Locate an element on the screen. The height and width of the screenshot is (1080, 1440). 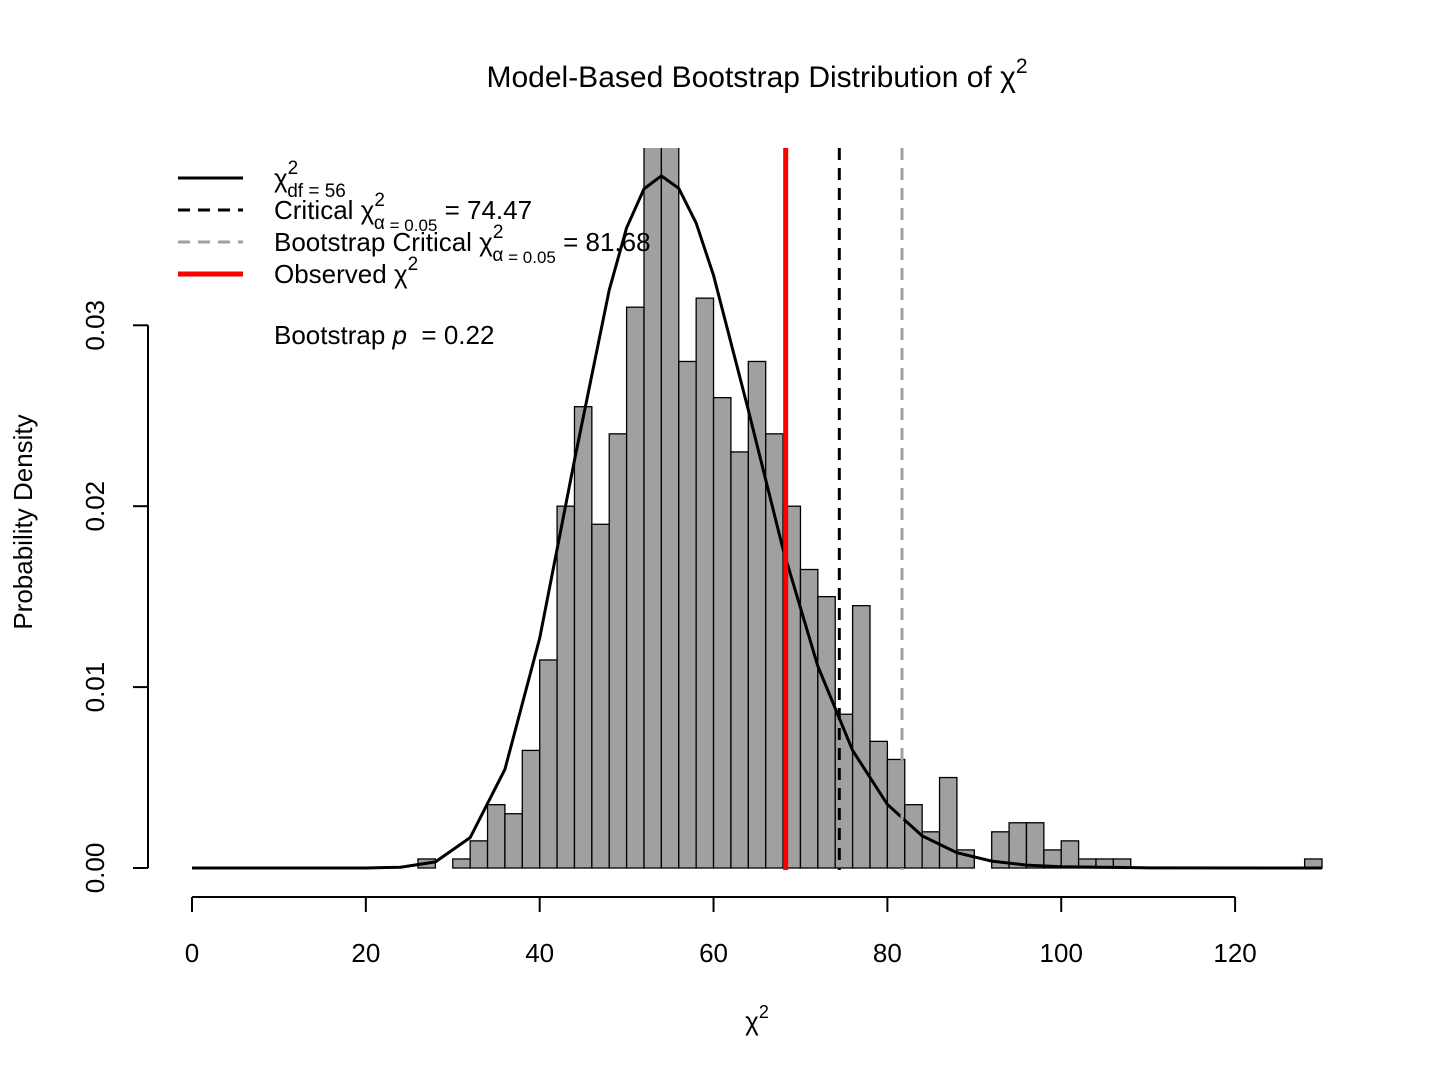
text-part: Critical χ is located at coordinates (324, 210).